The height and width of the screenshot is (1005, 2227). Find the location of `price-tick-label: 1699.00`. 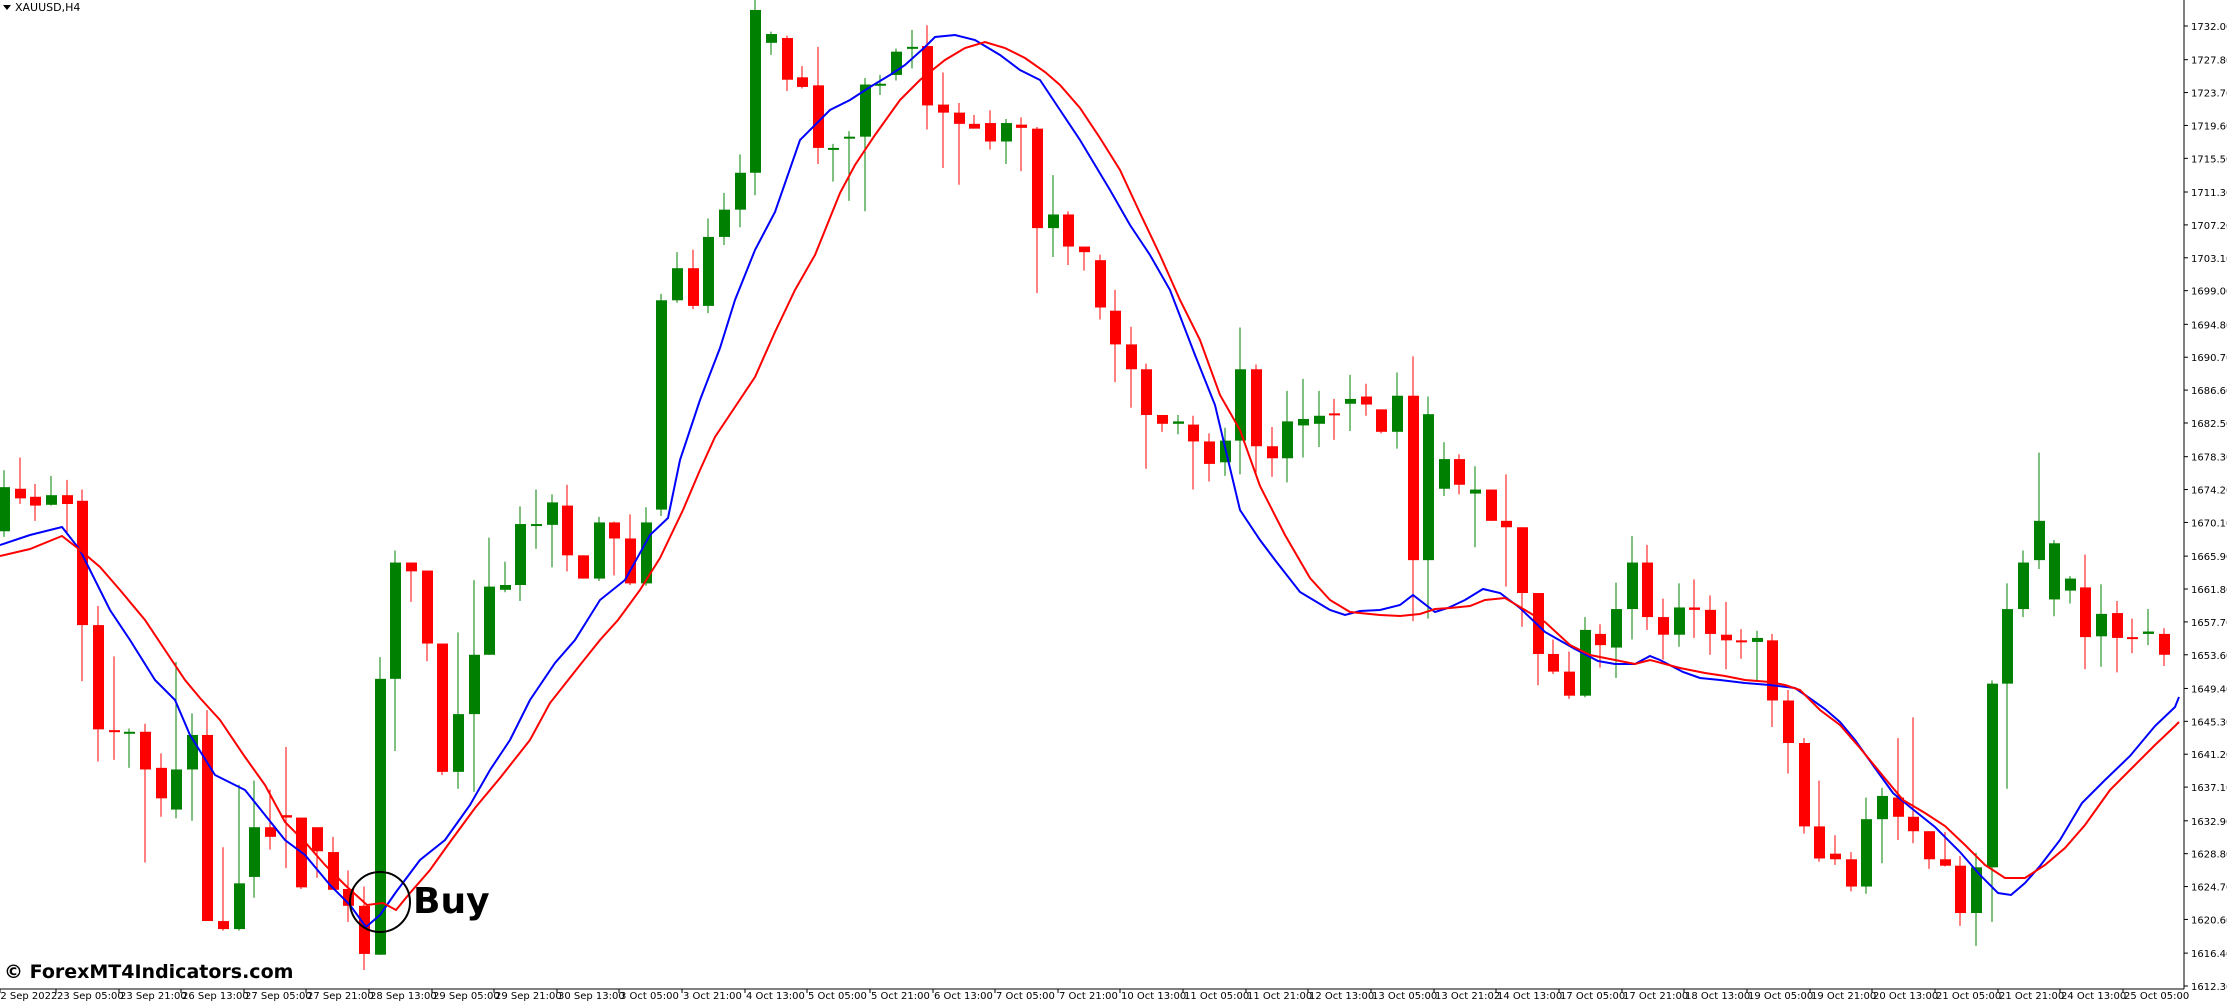

price-tick-label: 1699.00 is located at coordinates (2209, 292).